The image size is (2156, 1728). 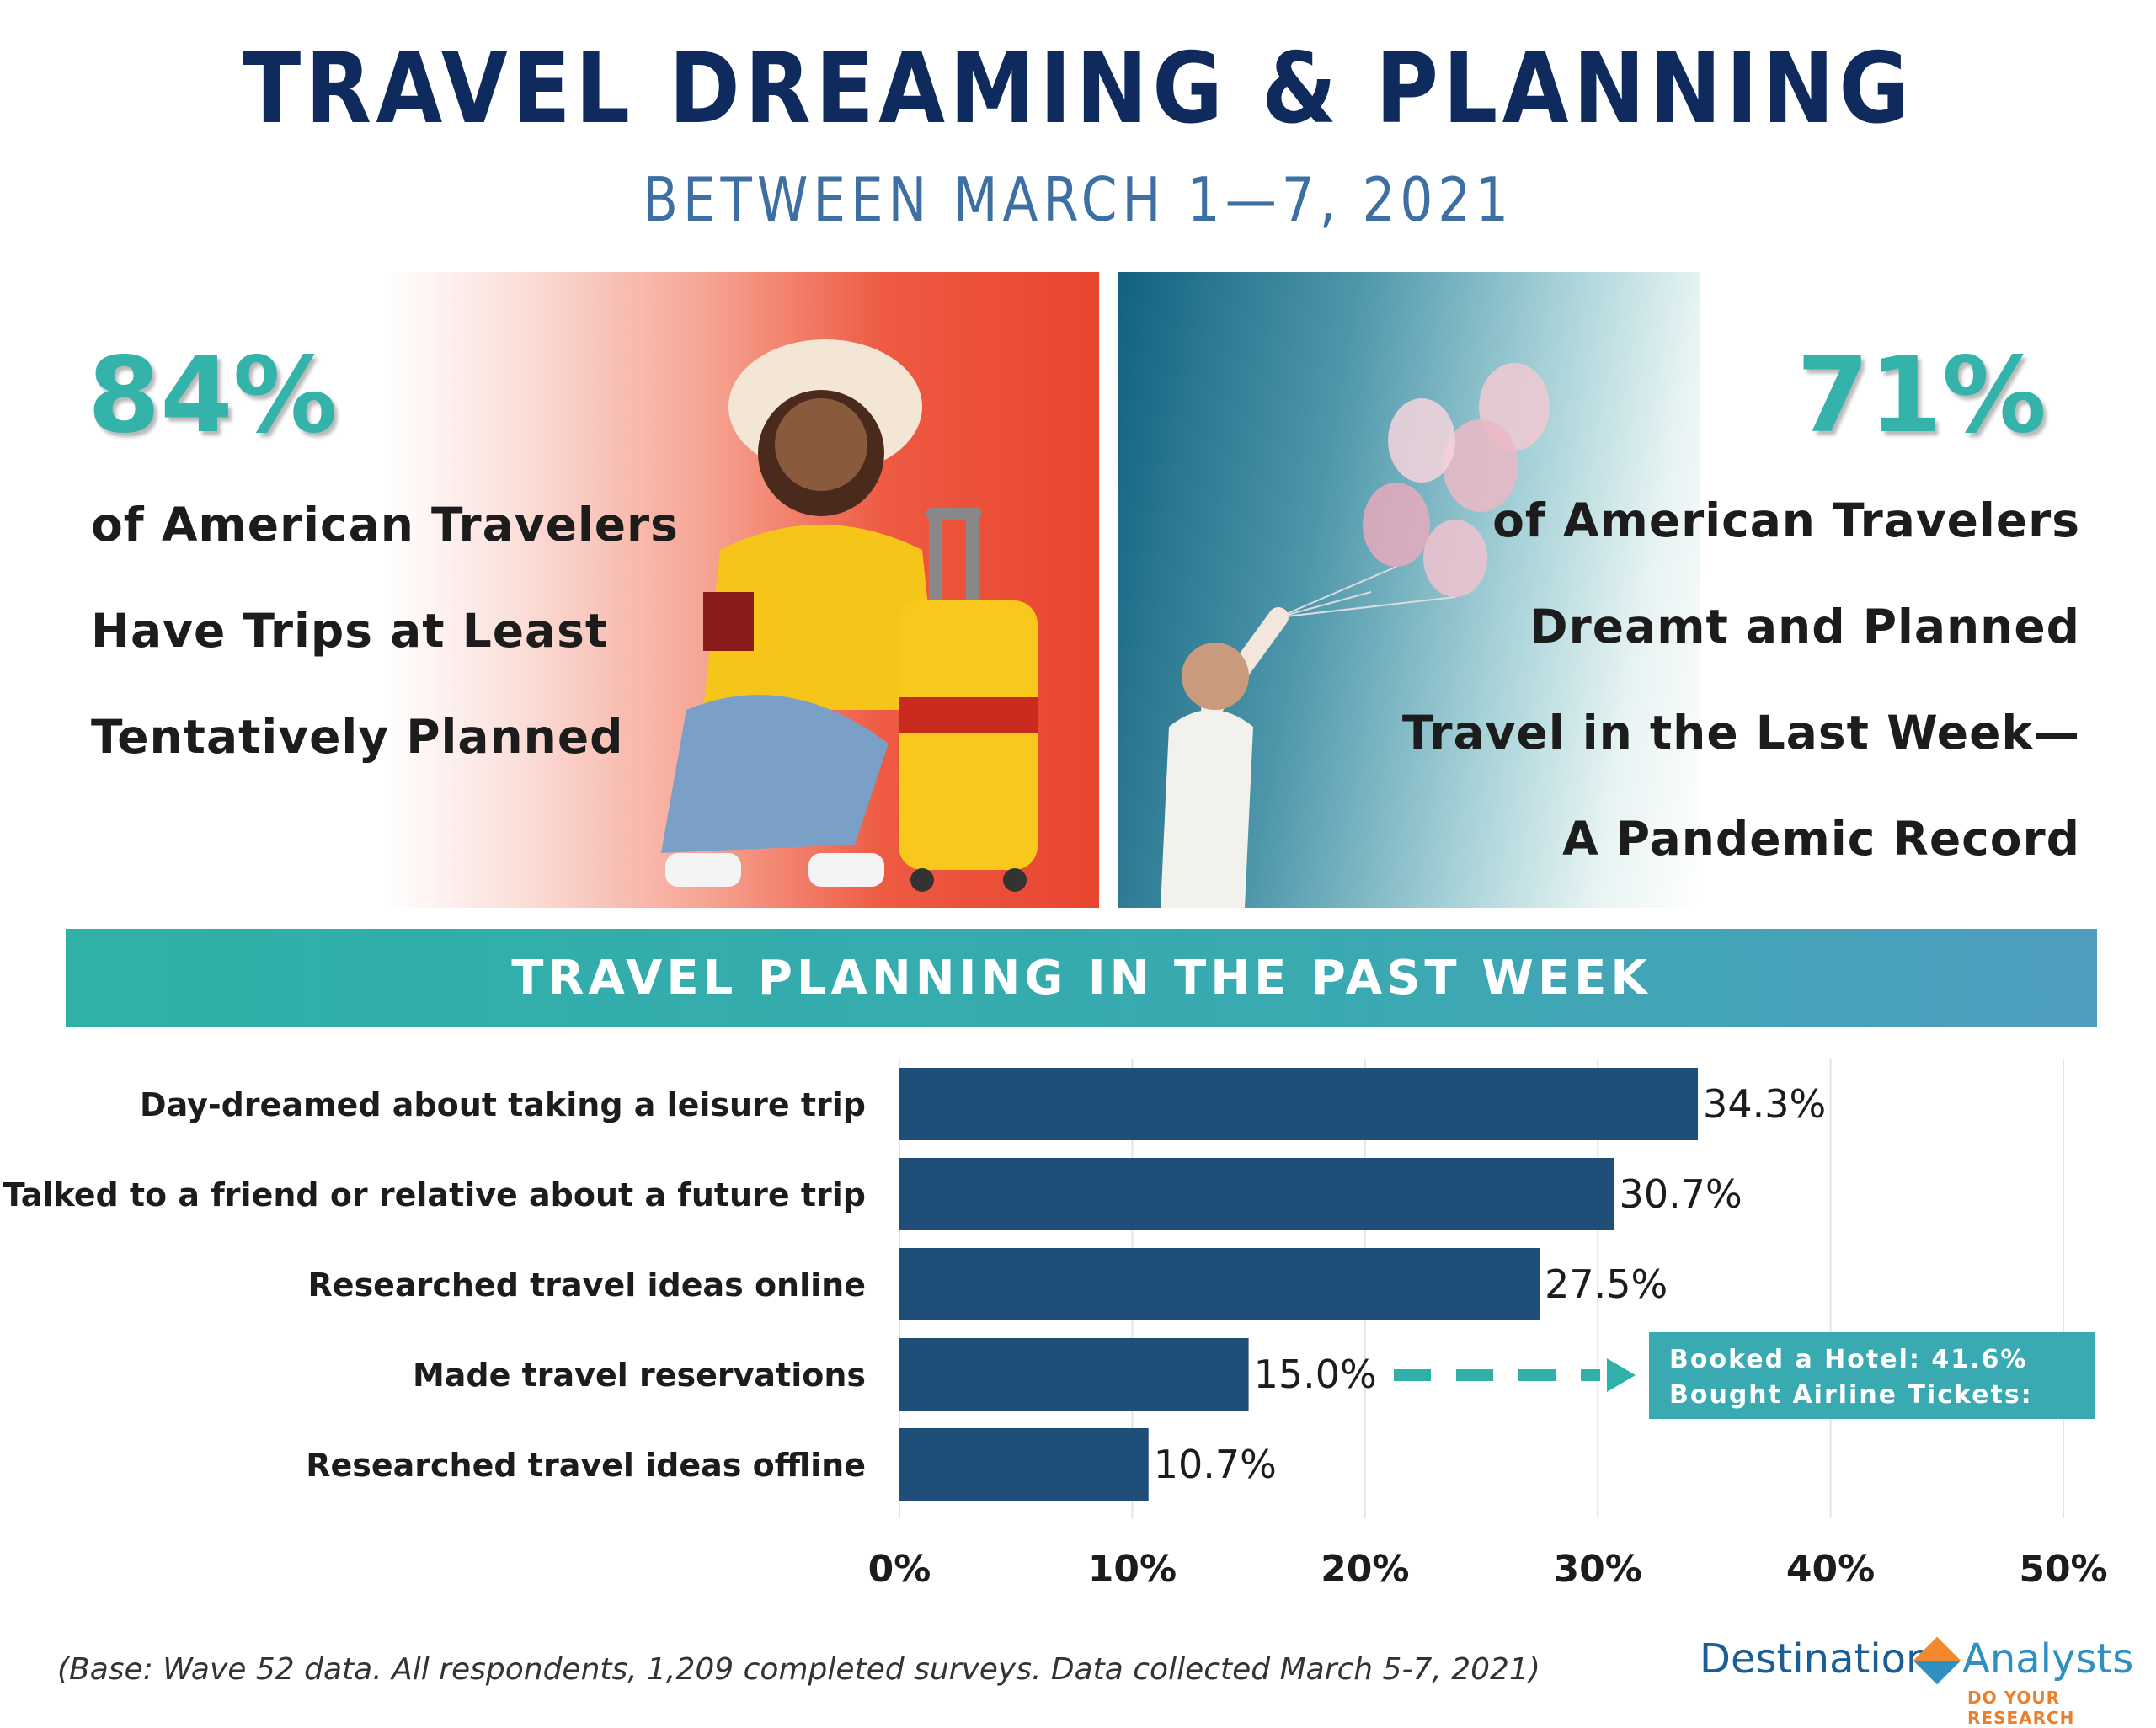 What do you see at coordinates (1215, 1464) in the screenshot?
I see `value-label: 10.7%` at bounding box center [1215, 1464].